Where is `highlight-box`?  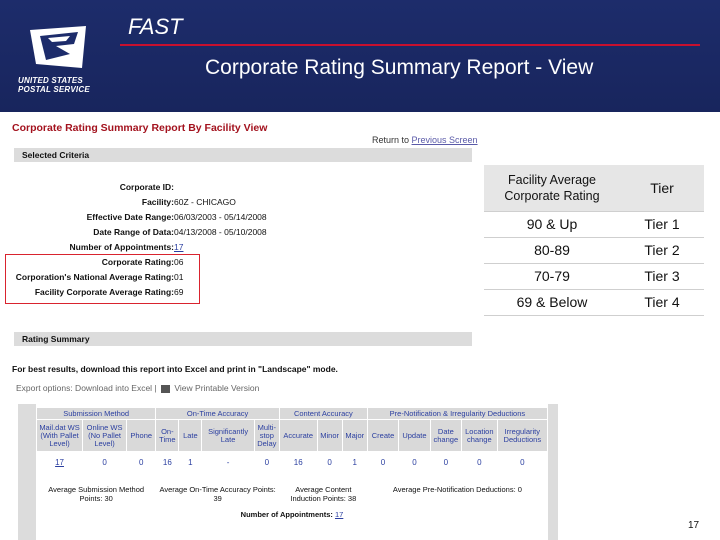 highlight-box is located at coordinates (102, 279).